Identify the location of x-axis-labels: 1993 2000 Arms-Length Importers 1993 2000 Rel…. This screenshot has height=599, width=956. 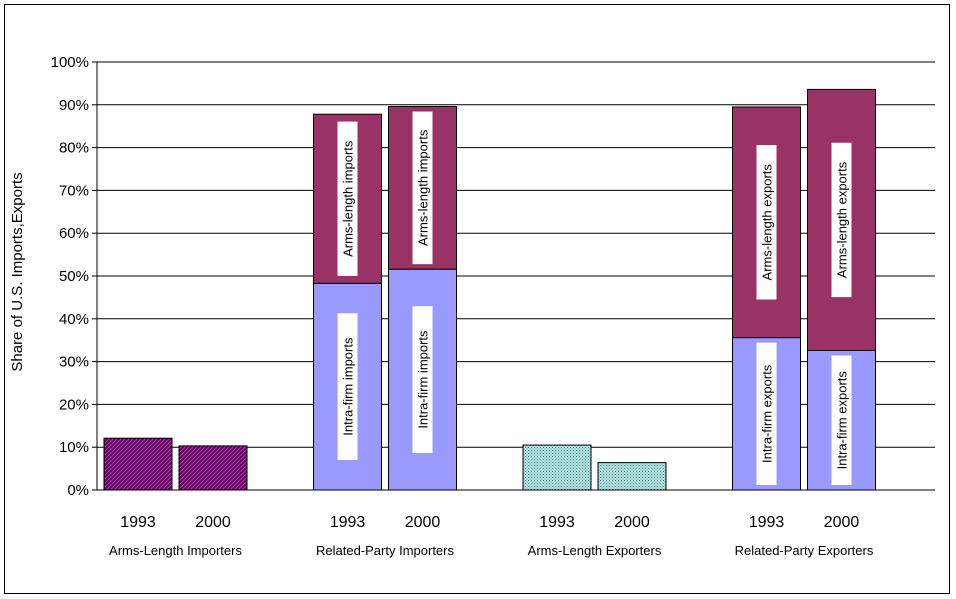
(491, 536).